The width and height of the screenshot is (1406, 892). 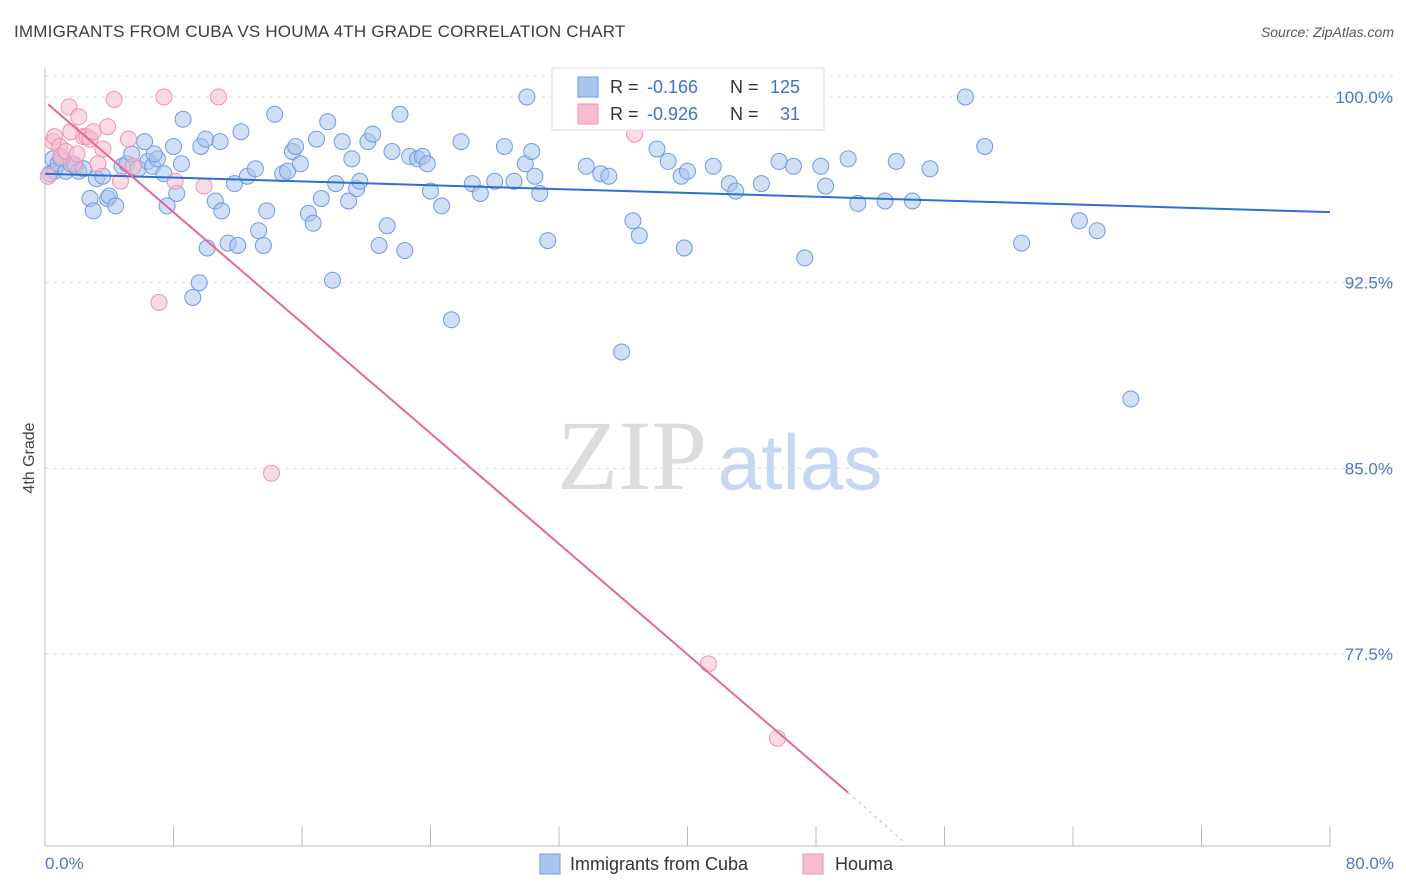 I want to click on legend-n-label-2: N =, so click(x=744, y=114).